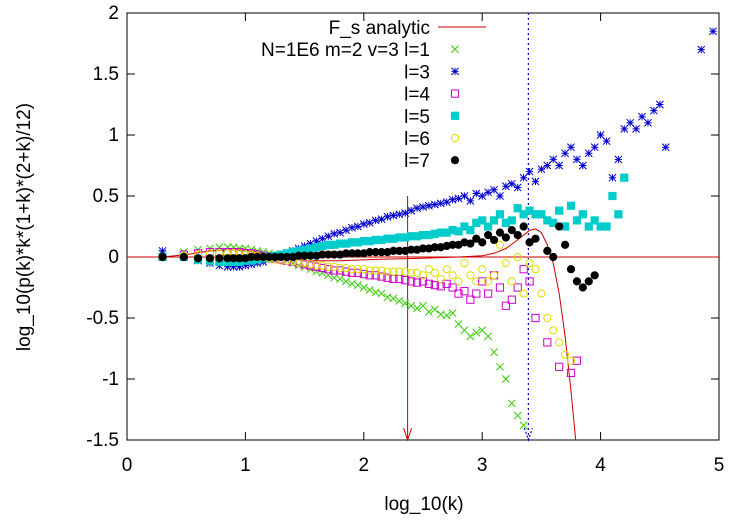 The height and width of the screenshot is (523, 730). Describe the element at coordinates (113, 135) in the screenshot. I see `y-tick-label: 1` at that location.